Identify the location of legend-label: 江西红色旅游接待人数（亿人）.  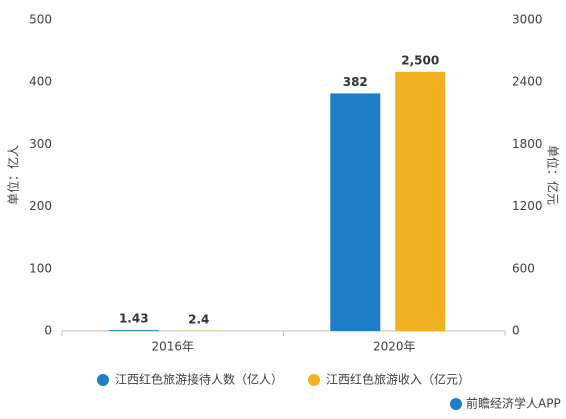
(199, 379).